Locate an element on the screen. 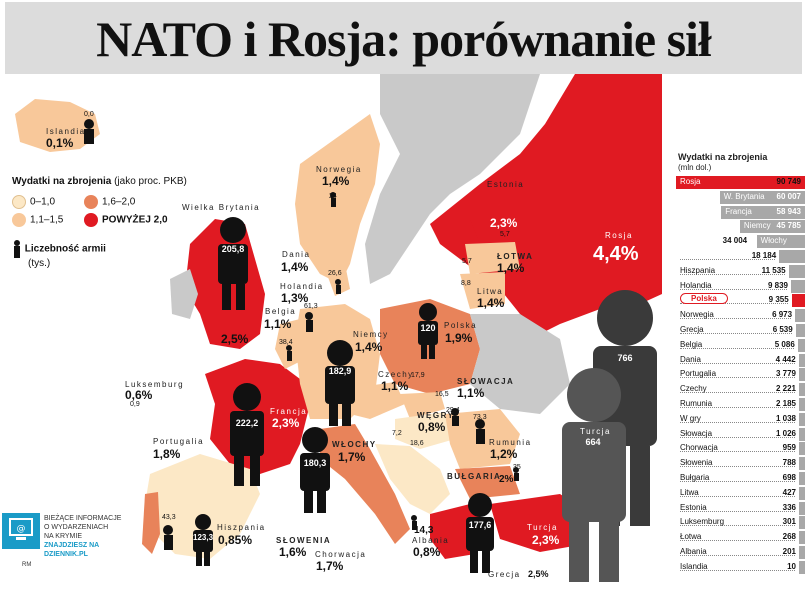  spending-country: Czechy is located at coordinates (693, 389).